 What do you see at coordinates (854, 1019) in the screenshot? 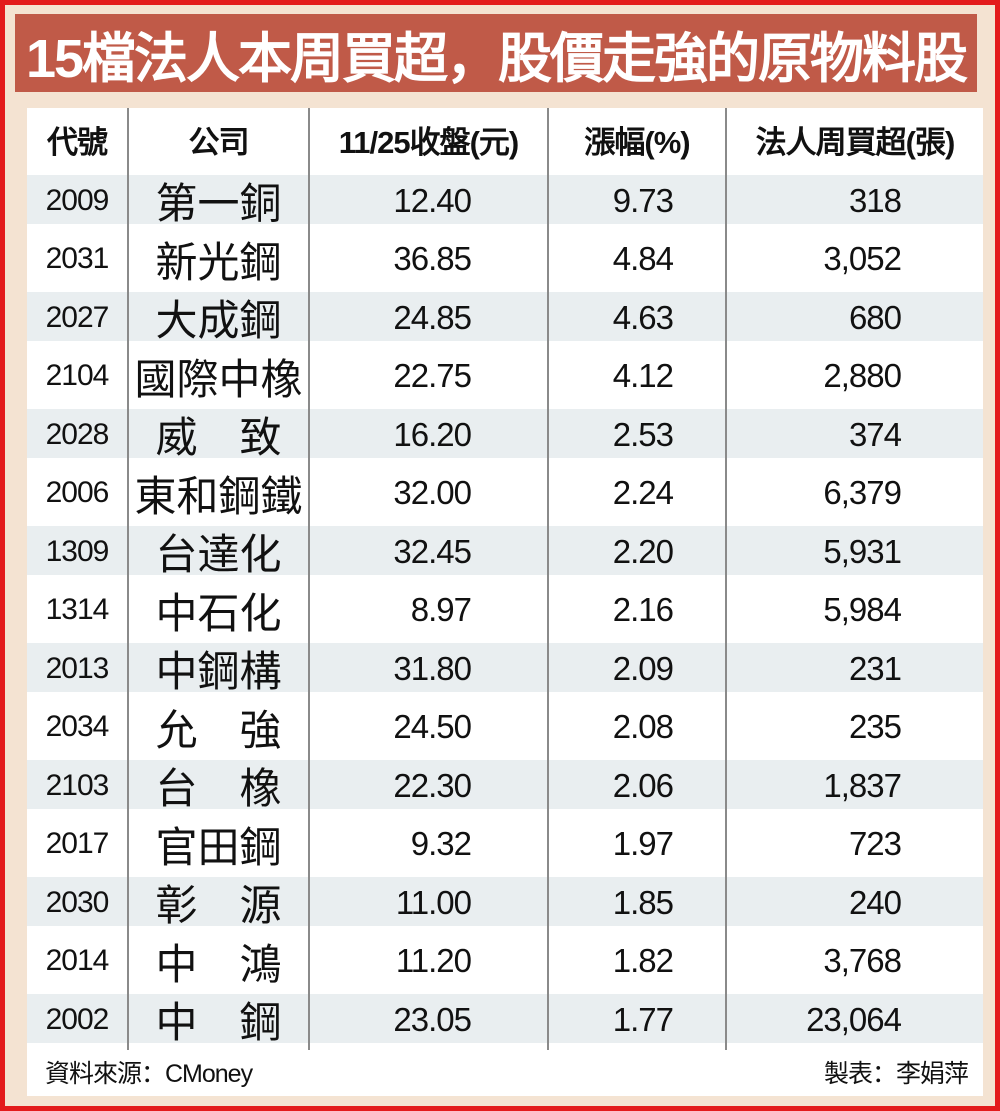
I see `cell-net-buy: 23,064` at bounding box center [854, 1019].